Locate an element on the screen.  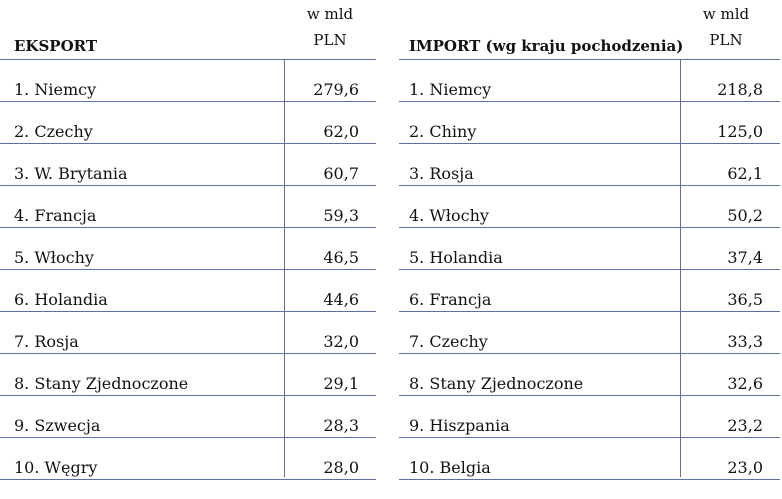
country-label: 7. Czechy is located at coordinates (448, 341).